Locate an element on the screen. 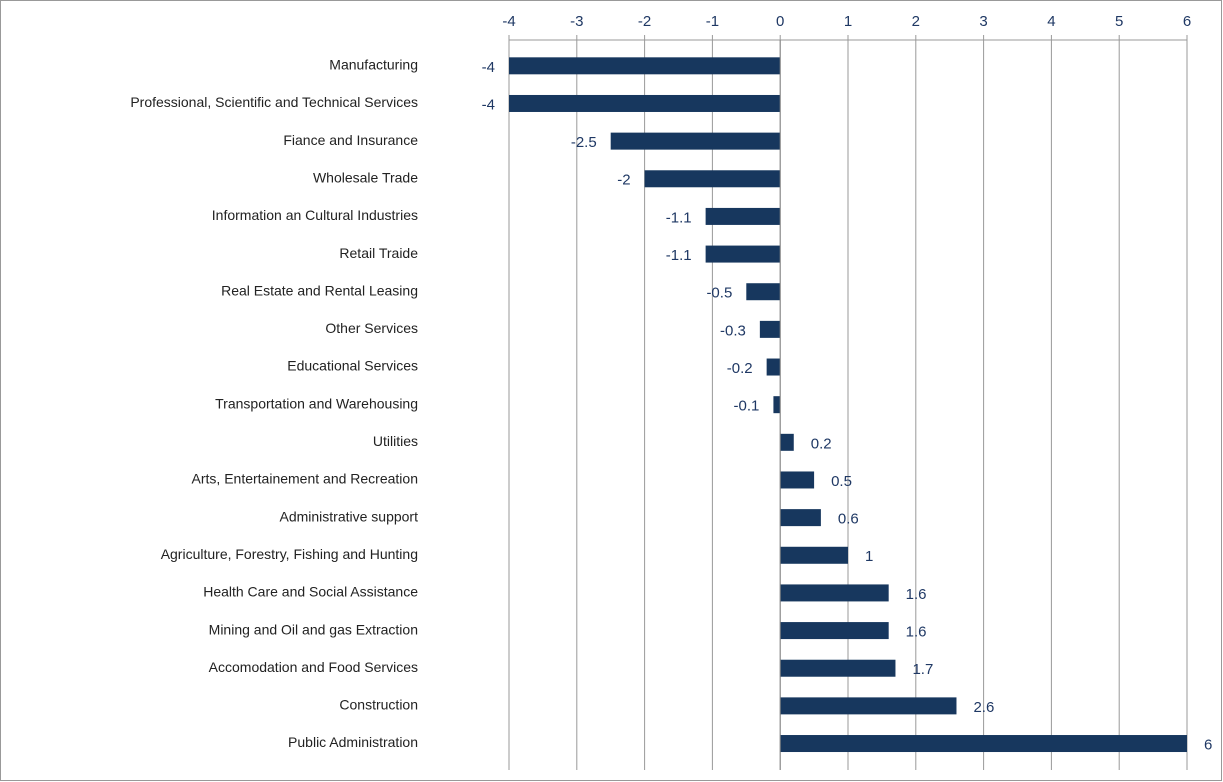 The width and height of the screenshot is (1223, 782). value-label: 6 is located at coordinates (1208, 744).